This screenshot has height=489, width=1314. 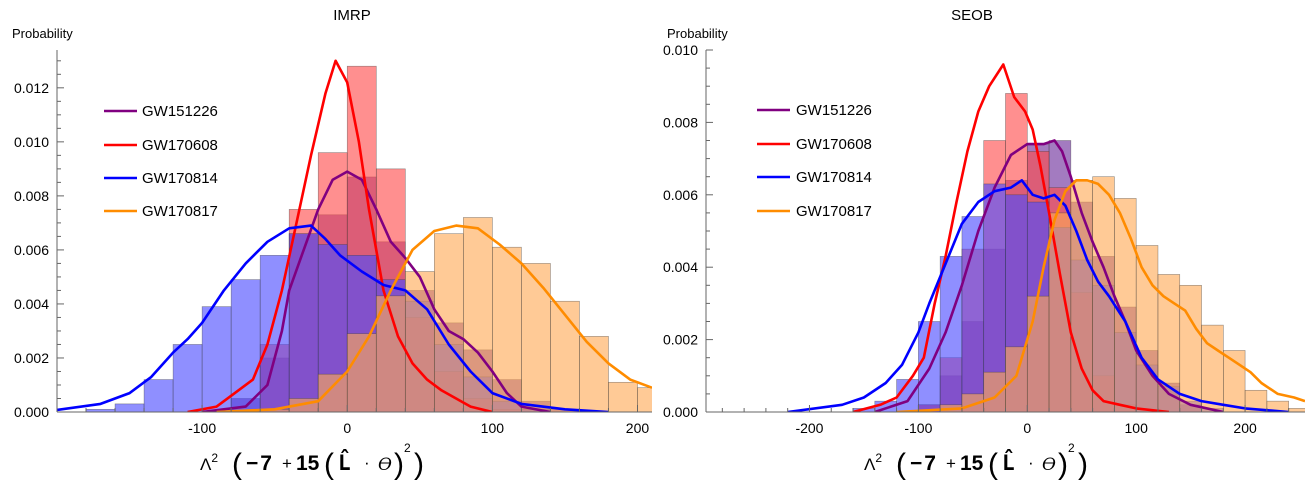 I want to click on x-tick-label: -100, so click(x=918, y=428).